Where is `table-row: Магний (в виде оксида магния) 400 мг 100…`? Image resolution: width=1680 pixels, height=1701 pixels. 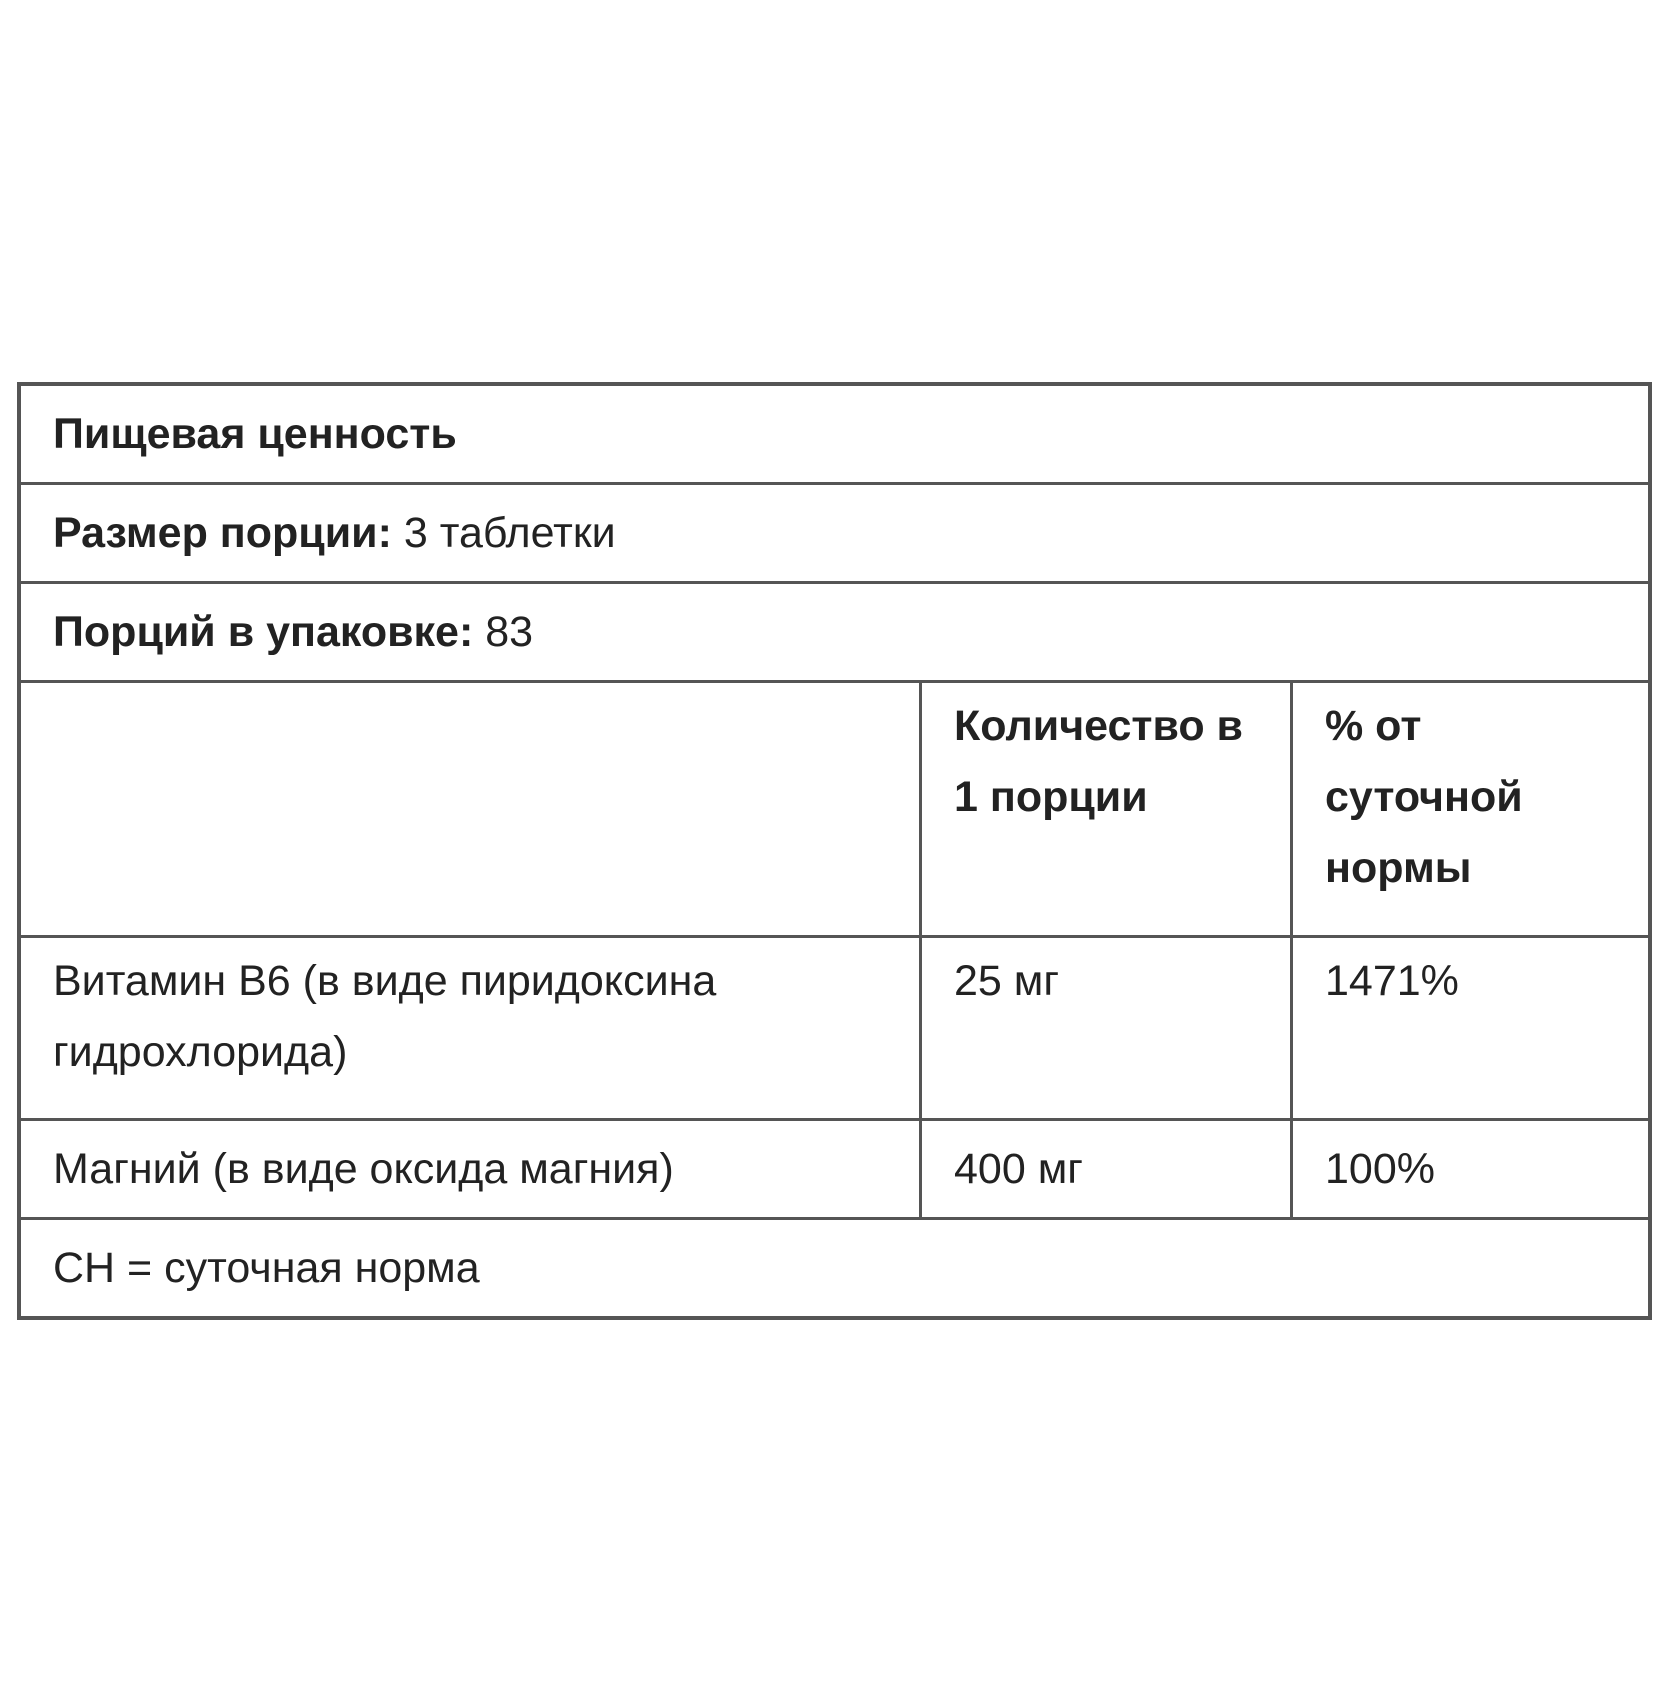
table-row: Магний (в виде оксида магния) 400 мг 100… is located at coordinates (834, 1169).